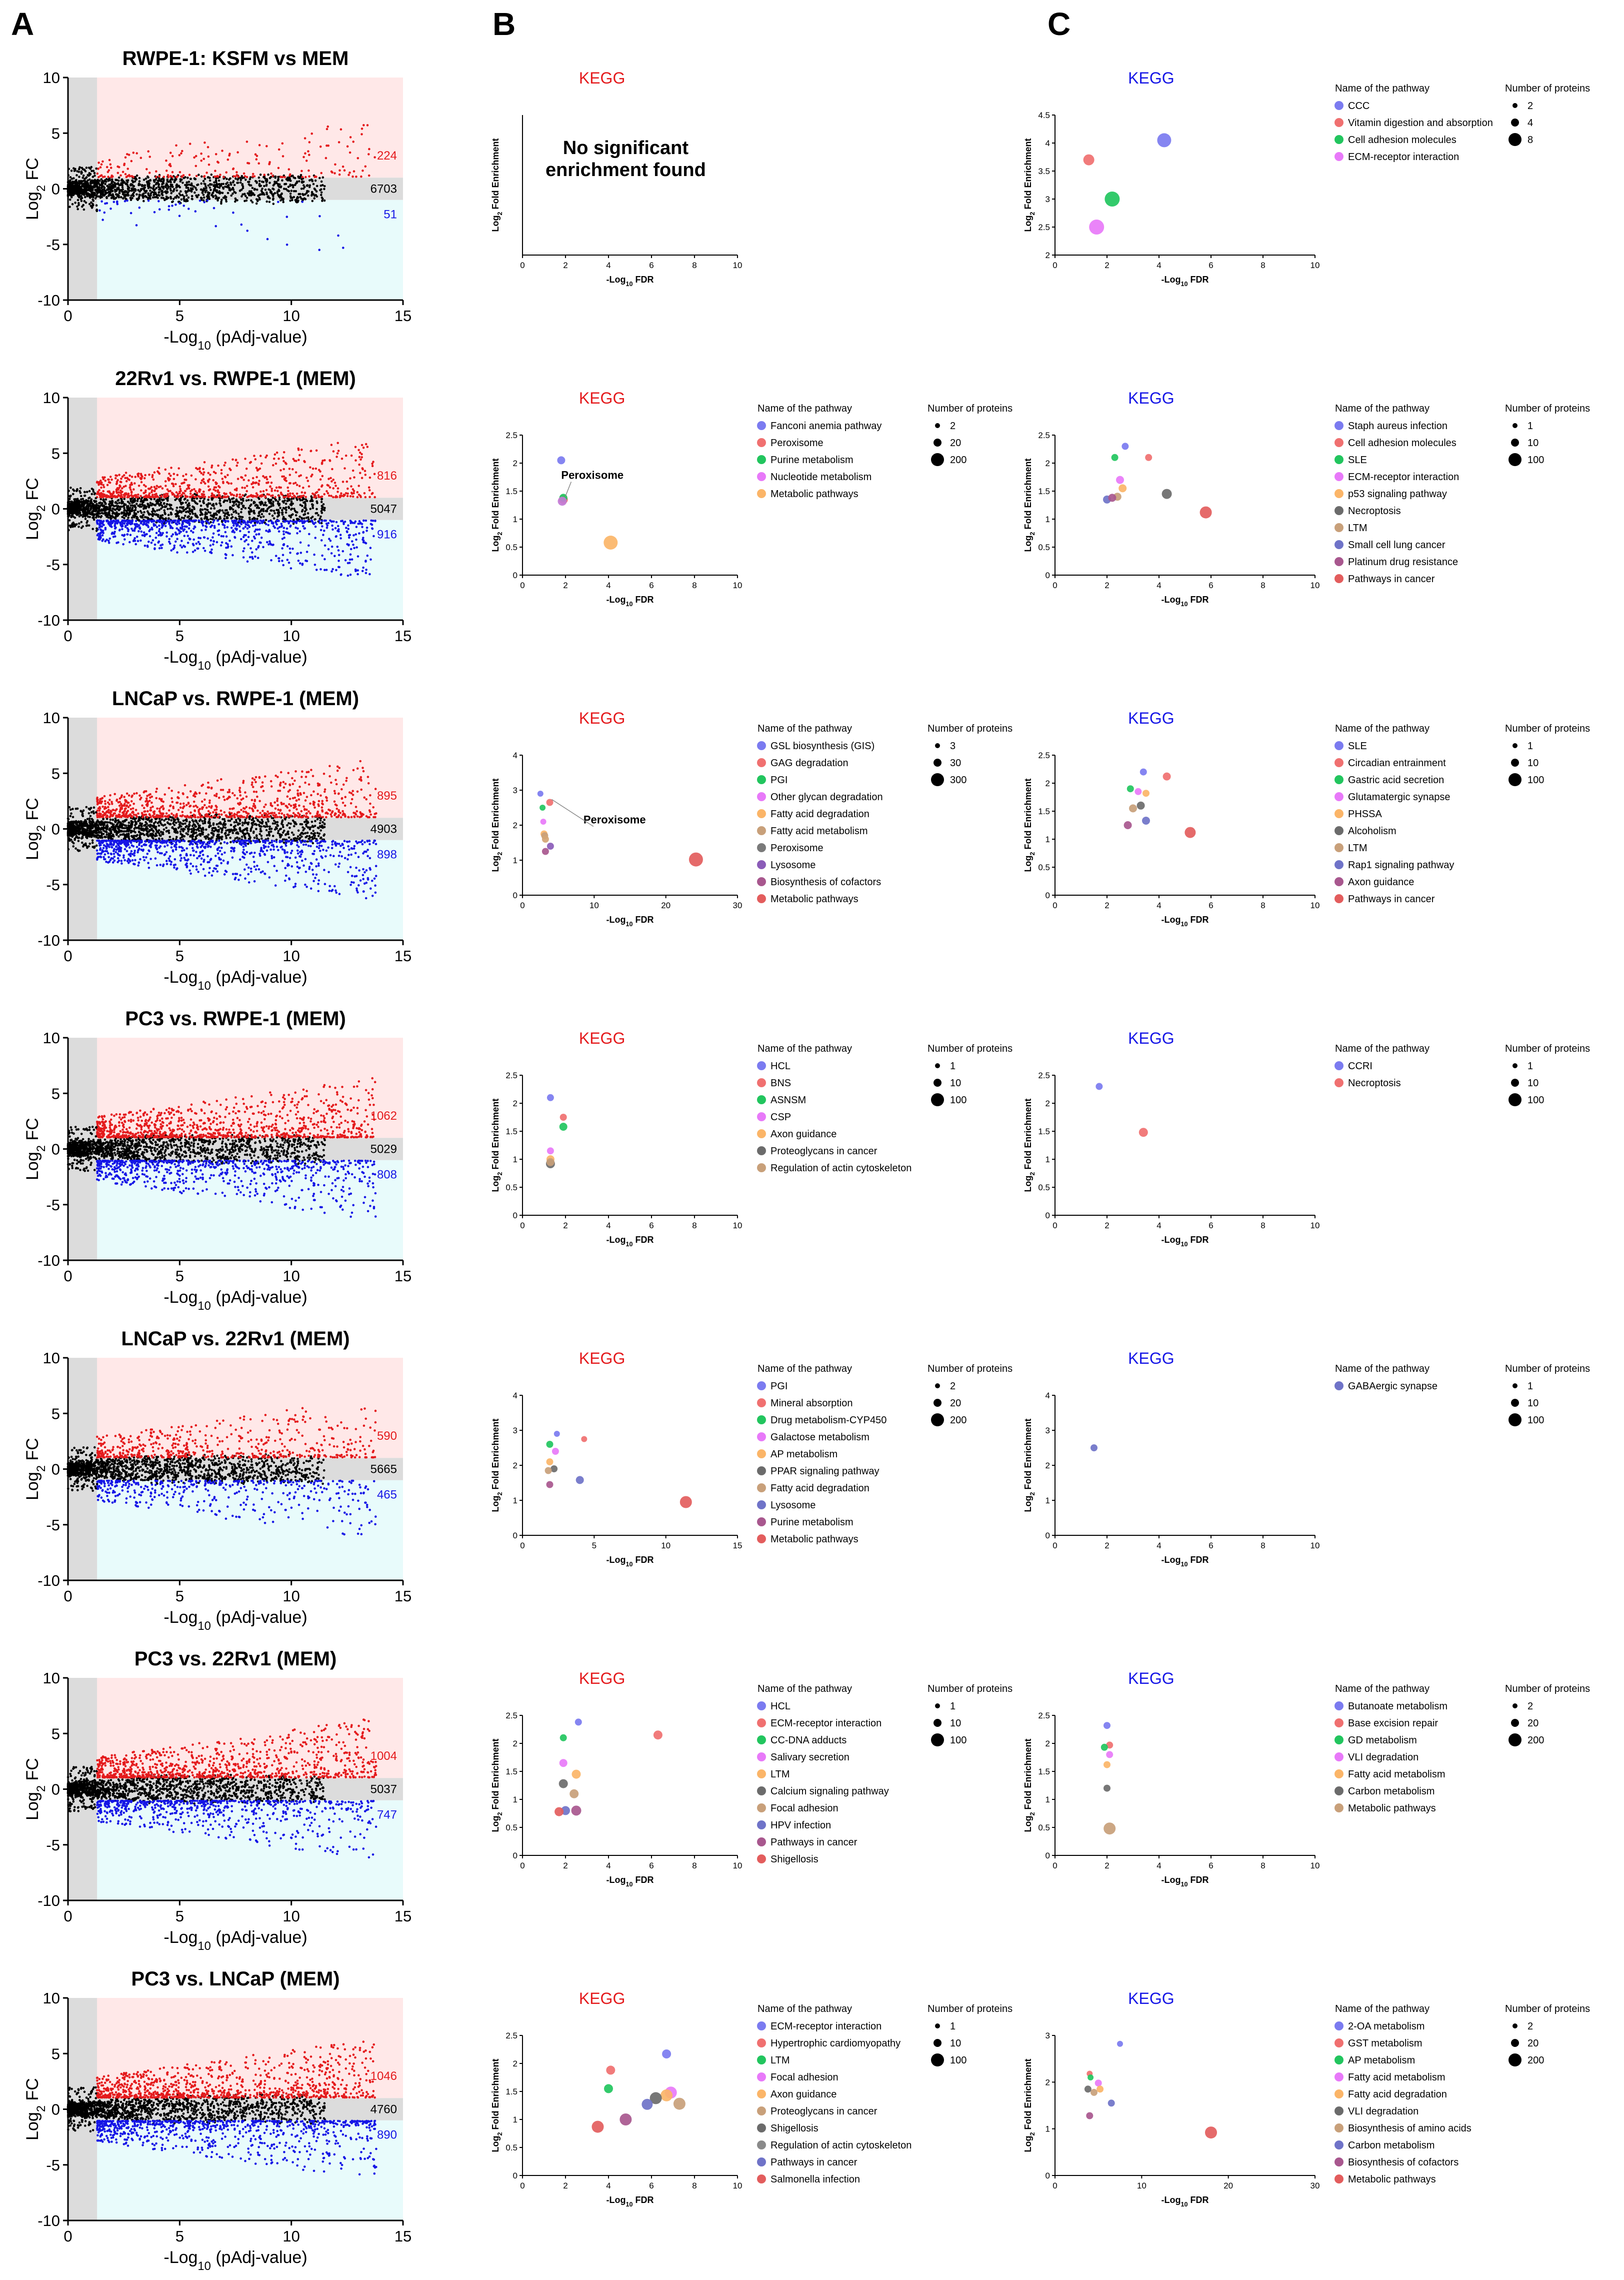 The height and width of the screenshot is (2280, 1624). What do you see at coordinates (250, 250) in the screenshot?
I see `down-region` at bounding box center [250, 250].